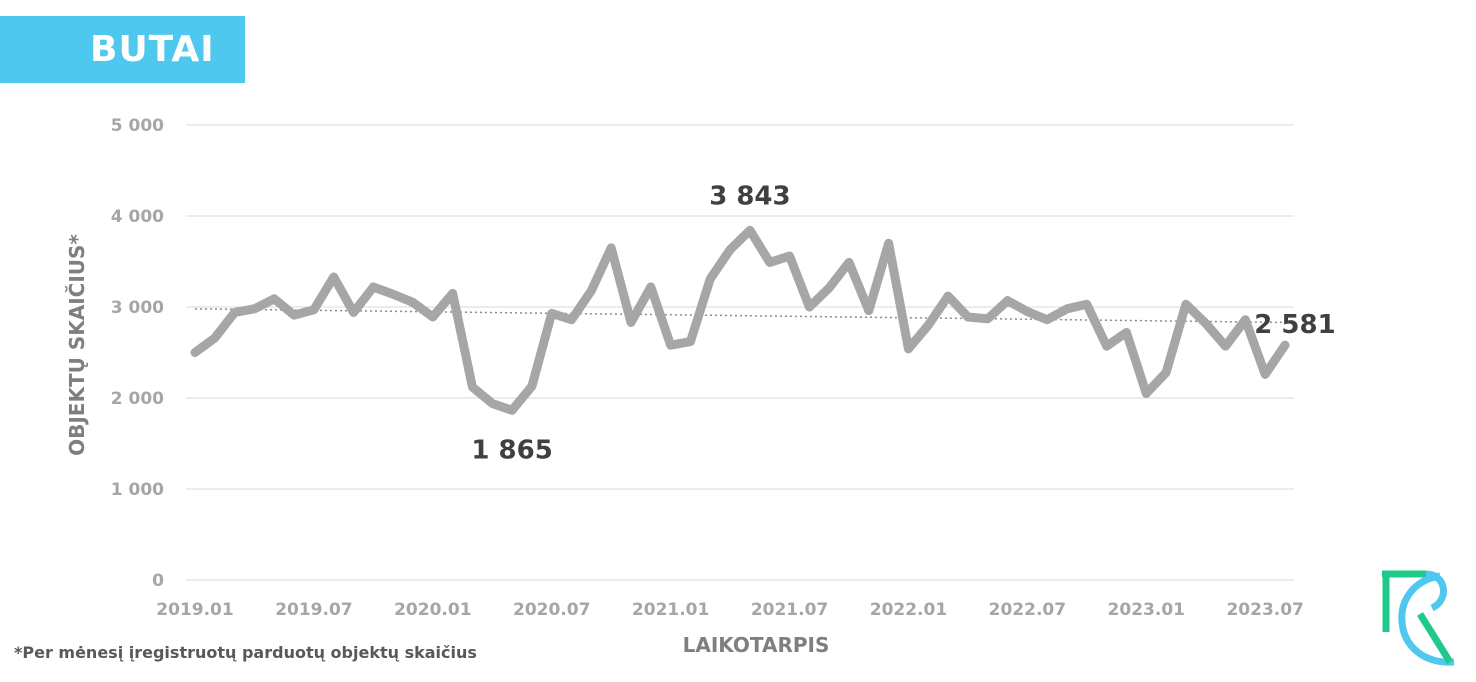  Describe the element at coordinates (137, 490) in the screenshot. I see `y-tick-label: 1 000` at that location.